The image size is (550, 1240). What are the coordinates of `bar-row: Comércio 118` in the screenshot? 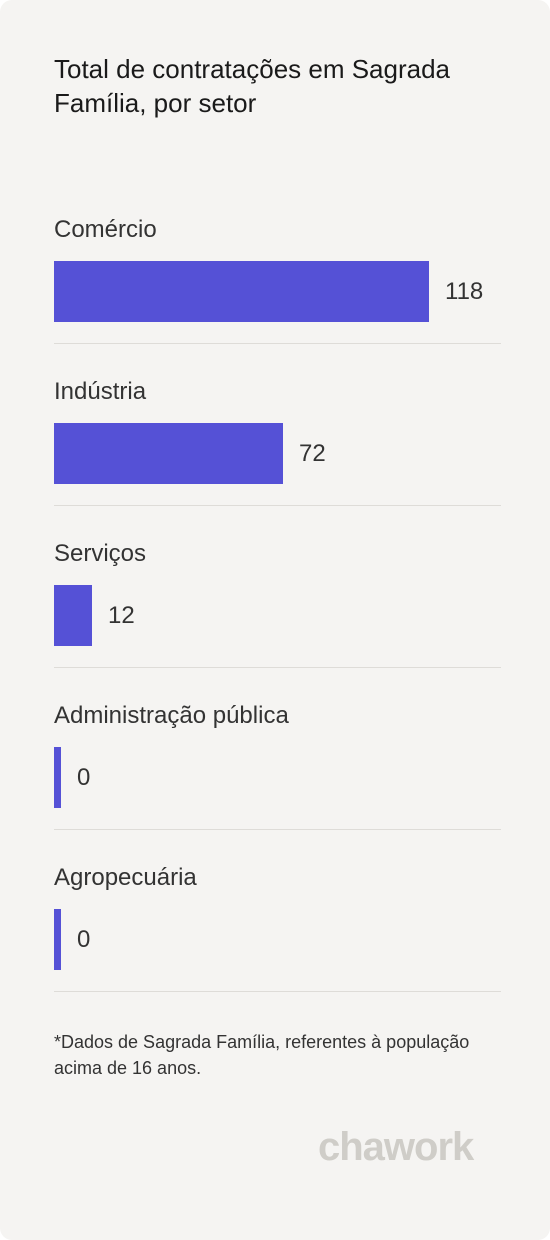 It's located at (277, 295).